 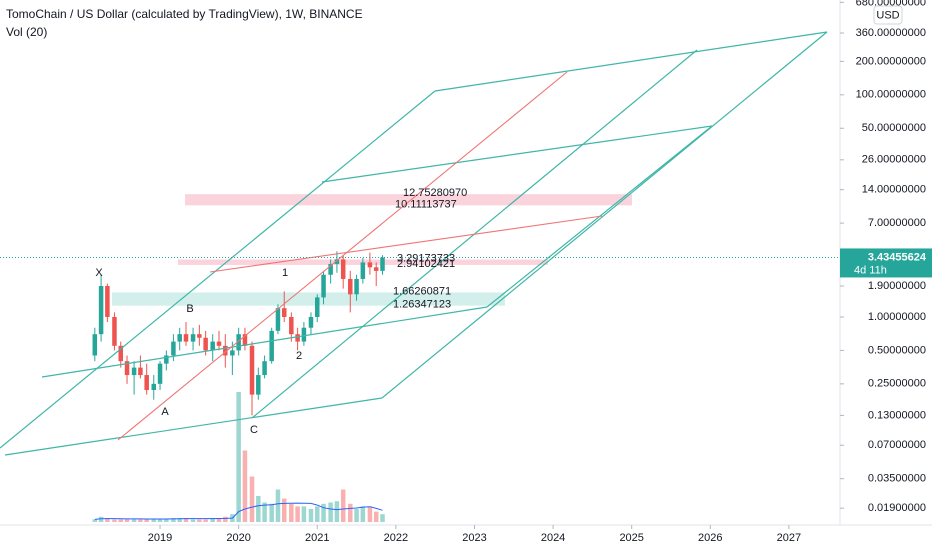 I want to click on x-tick-label: 2023, so click(x=474, y=538).